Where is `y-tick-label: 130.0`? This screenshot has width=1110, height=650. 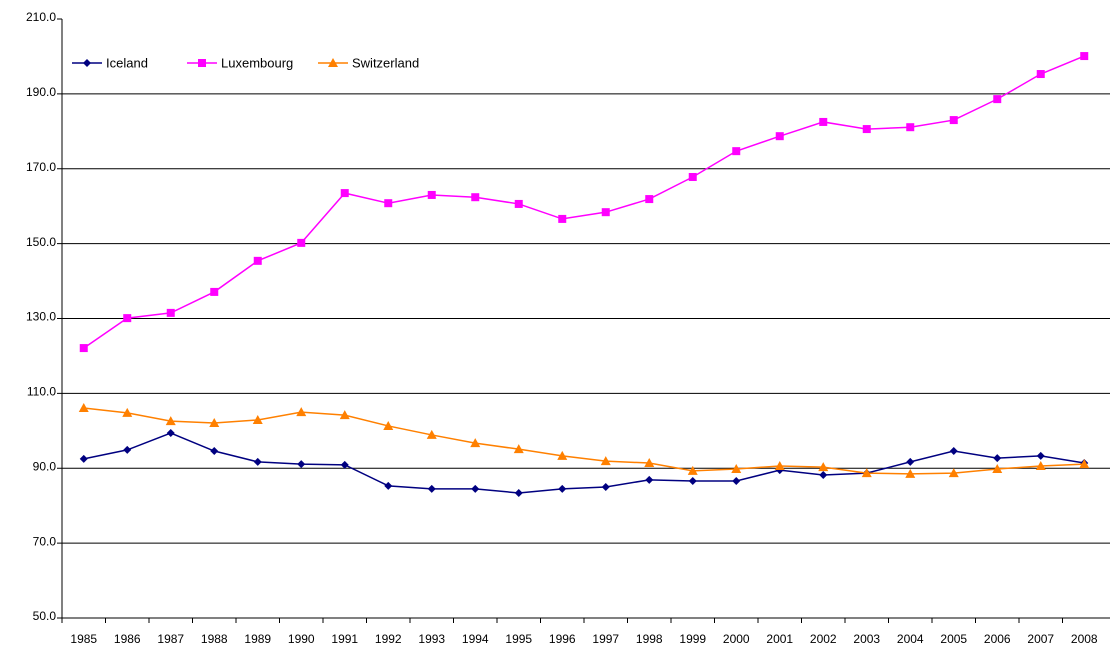
y-tick-label: 130.0 is located at coordinates (41, 317).